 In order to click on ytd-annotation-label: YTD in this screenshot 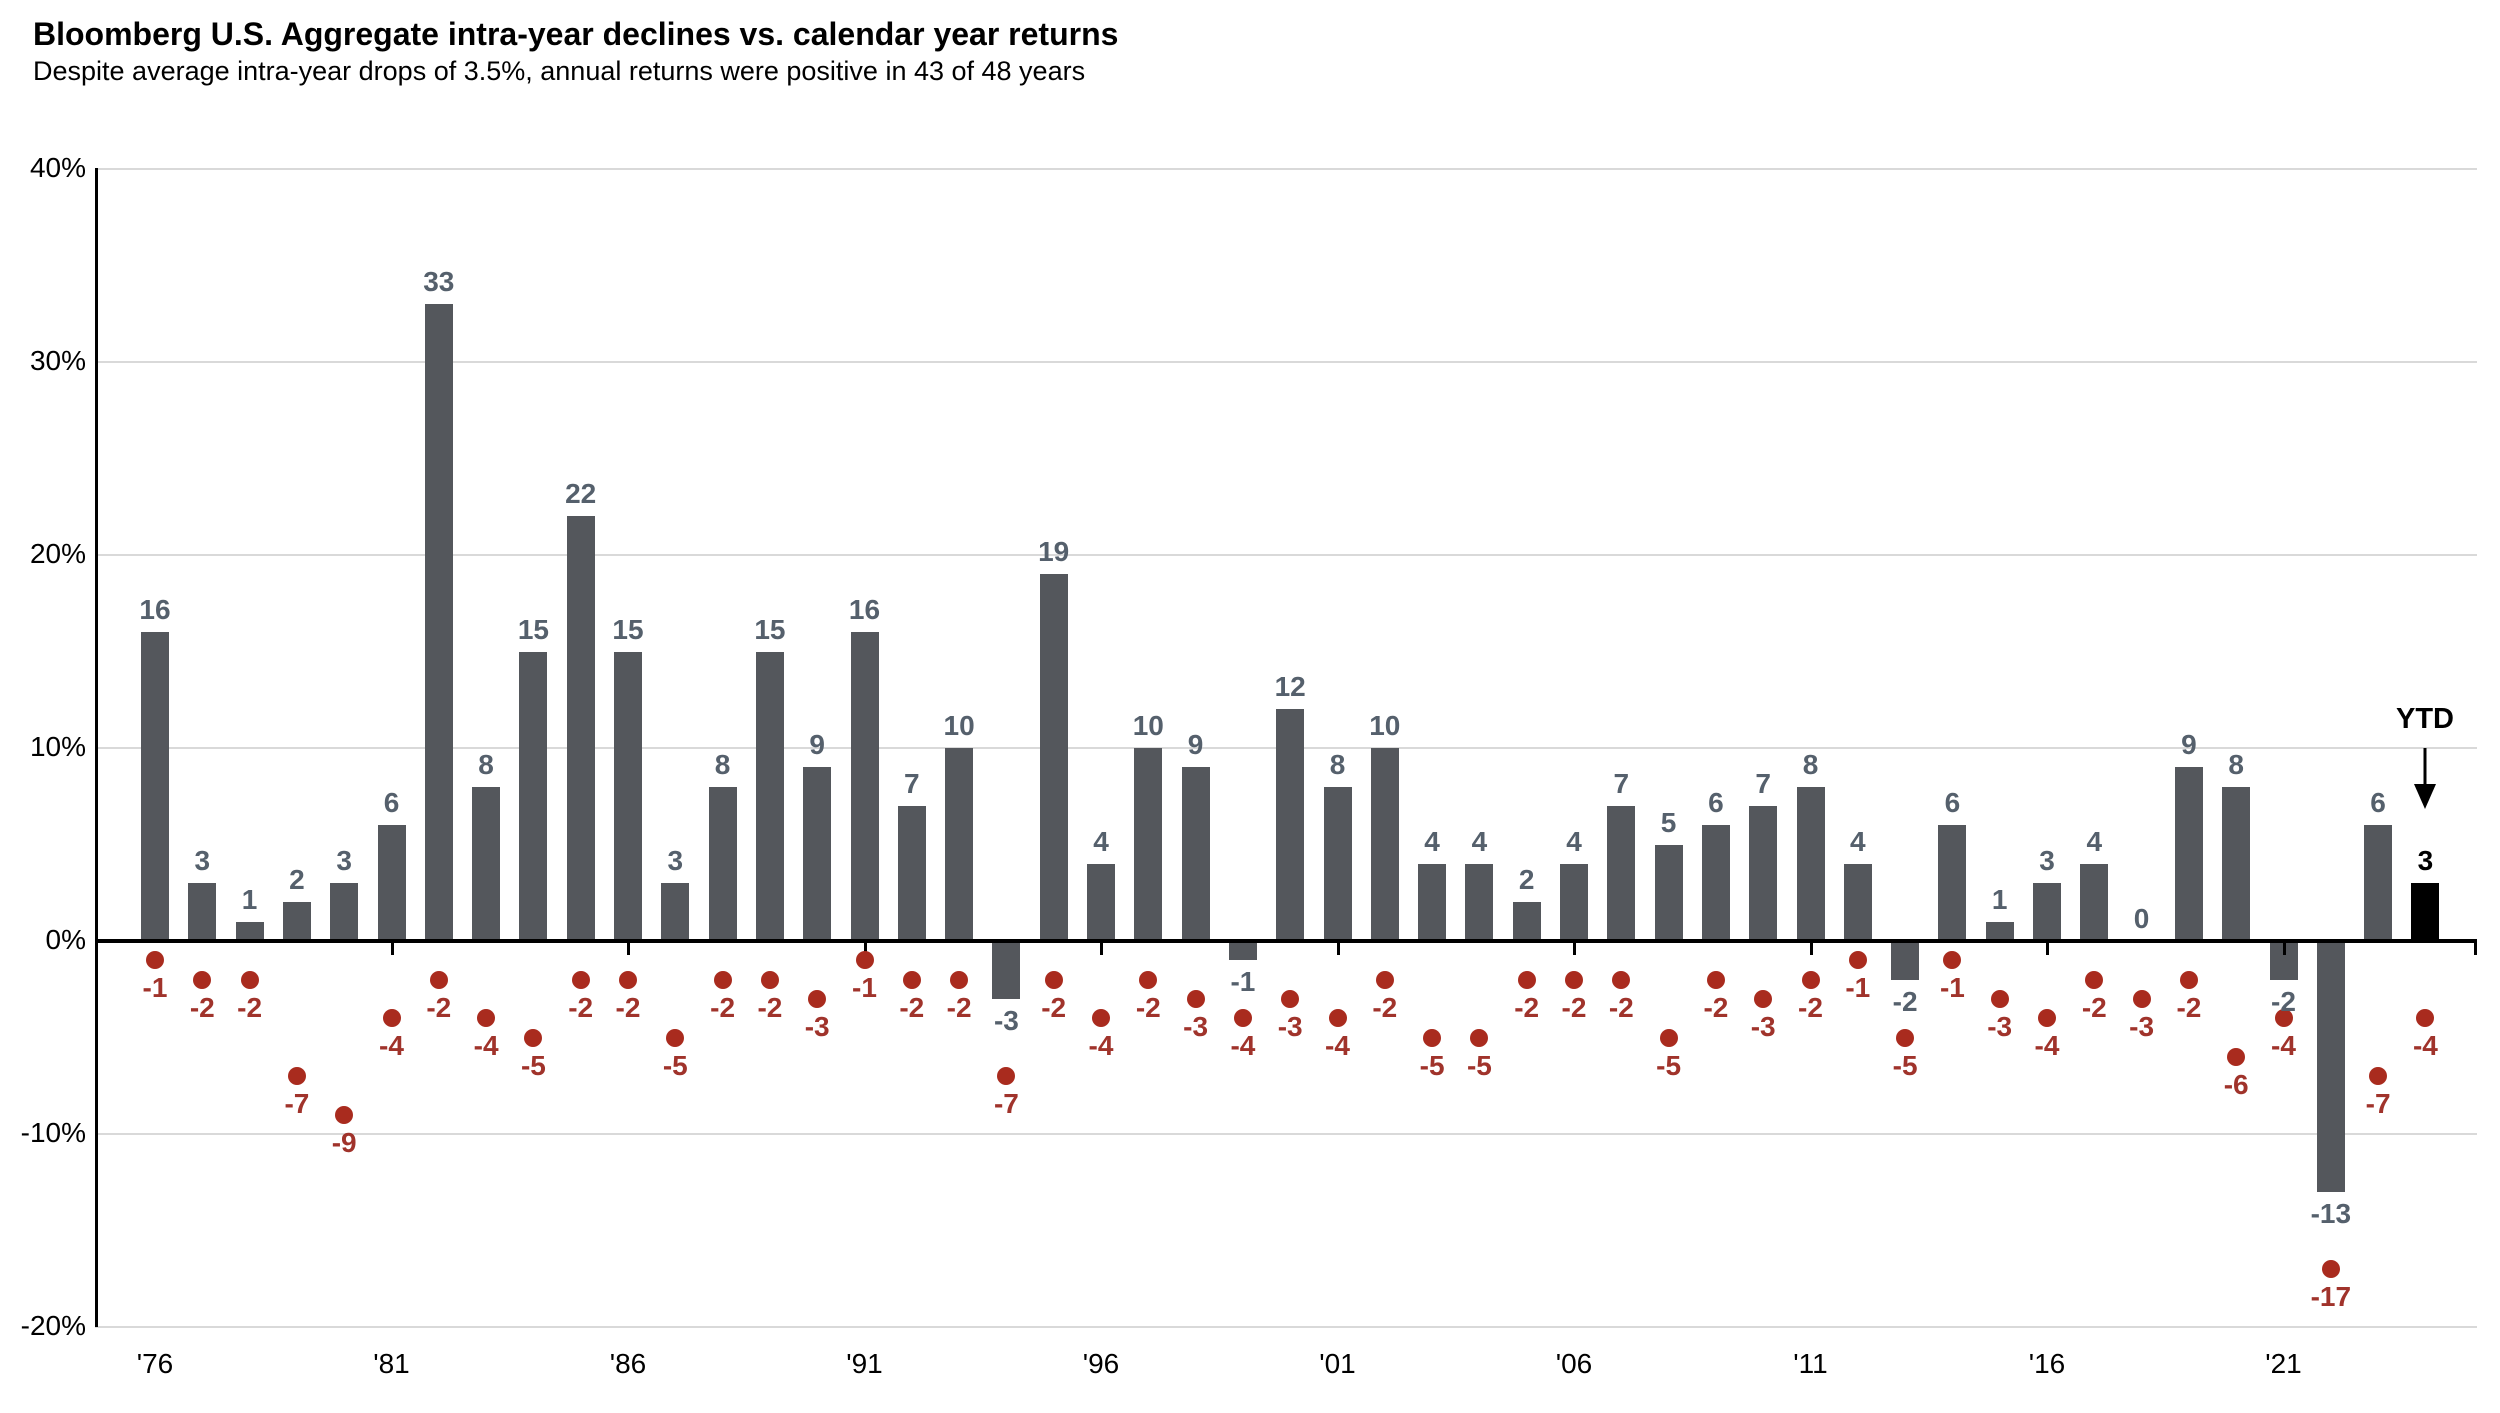, I will do `click(2425, 719)`.